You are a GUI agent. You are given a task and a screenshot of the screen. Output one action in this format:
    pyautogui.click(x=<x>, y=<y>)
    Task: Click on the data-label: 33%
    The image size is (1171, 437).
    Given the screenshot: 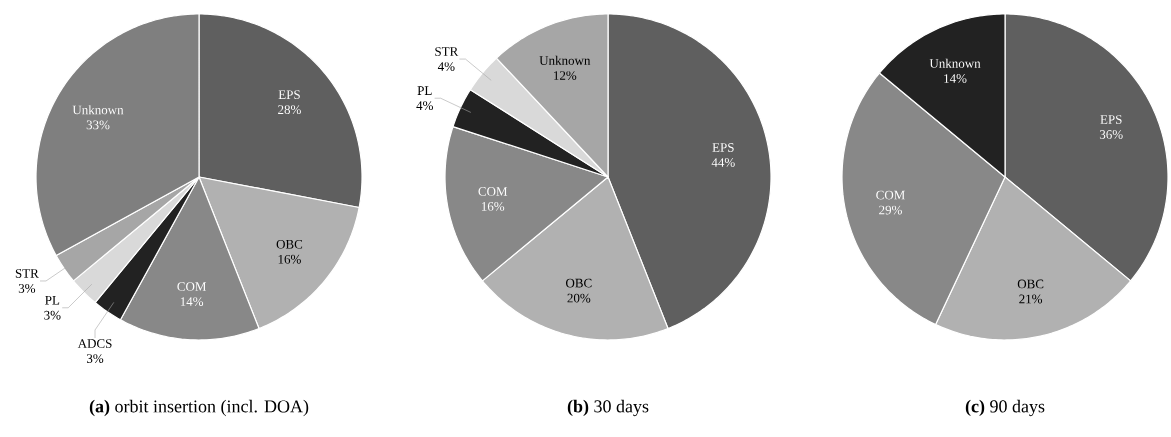 What is the action you would take?
    pyautogui.click(x=98, y=125)
    